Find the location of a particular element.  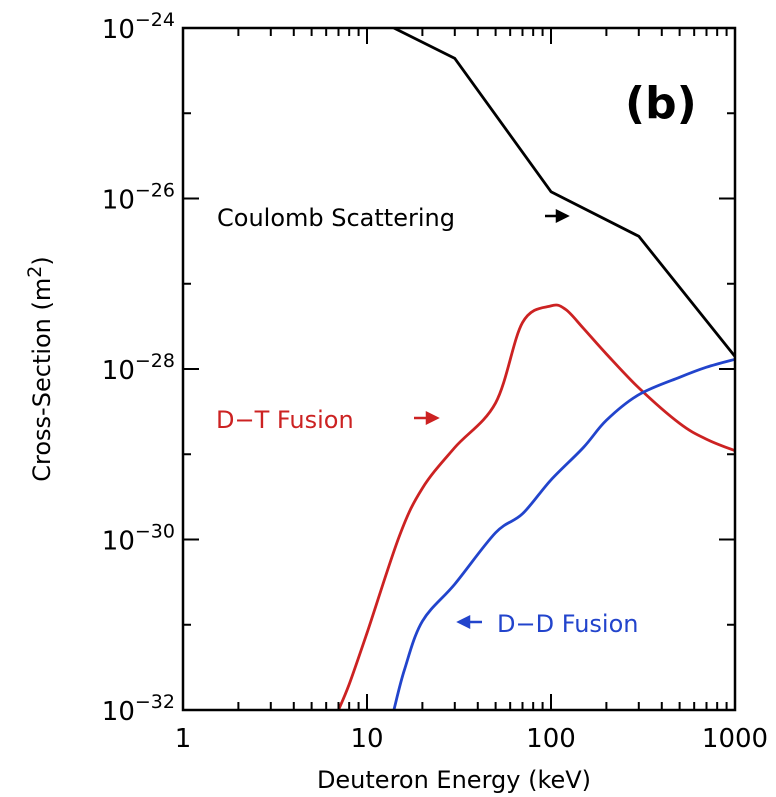

y-tick-label: 10−32 is located at coordinates (138, 709).